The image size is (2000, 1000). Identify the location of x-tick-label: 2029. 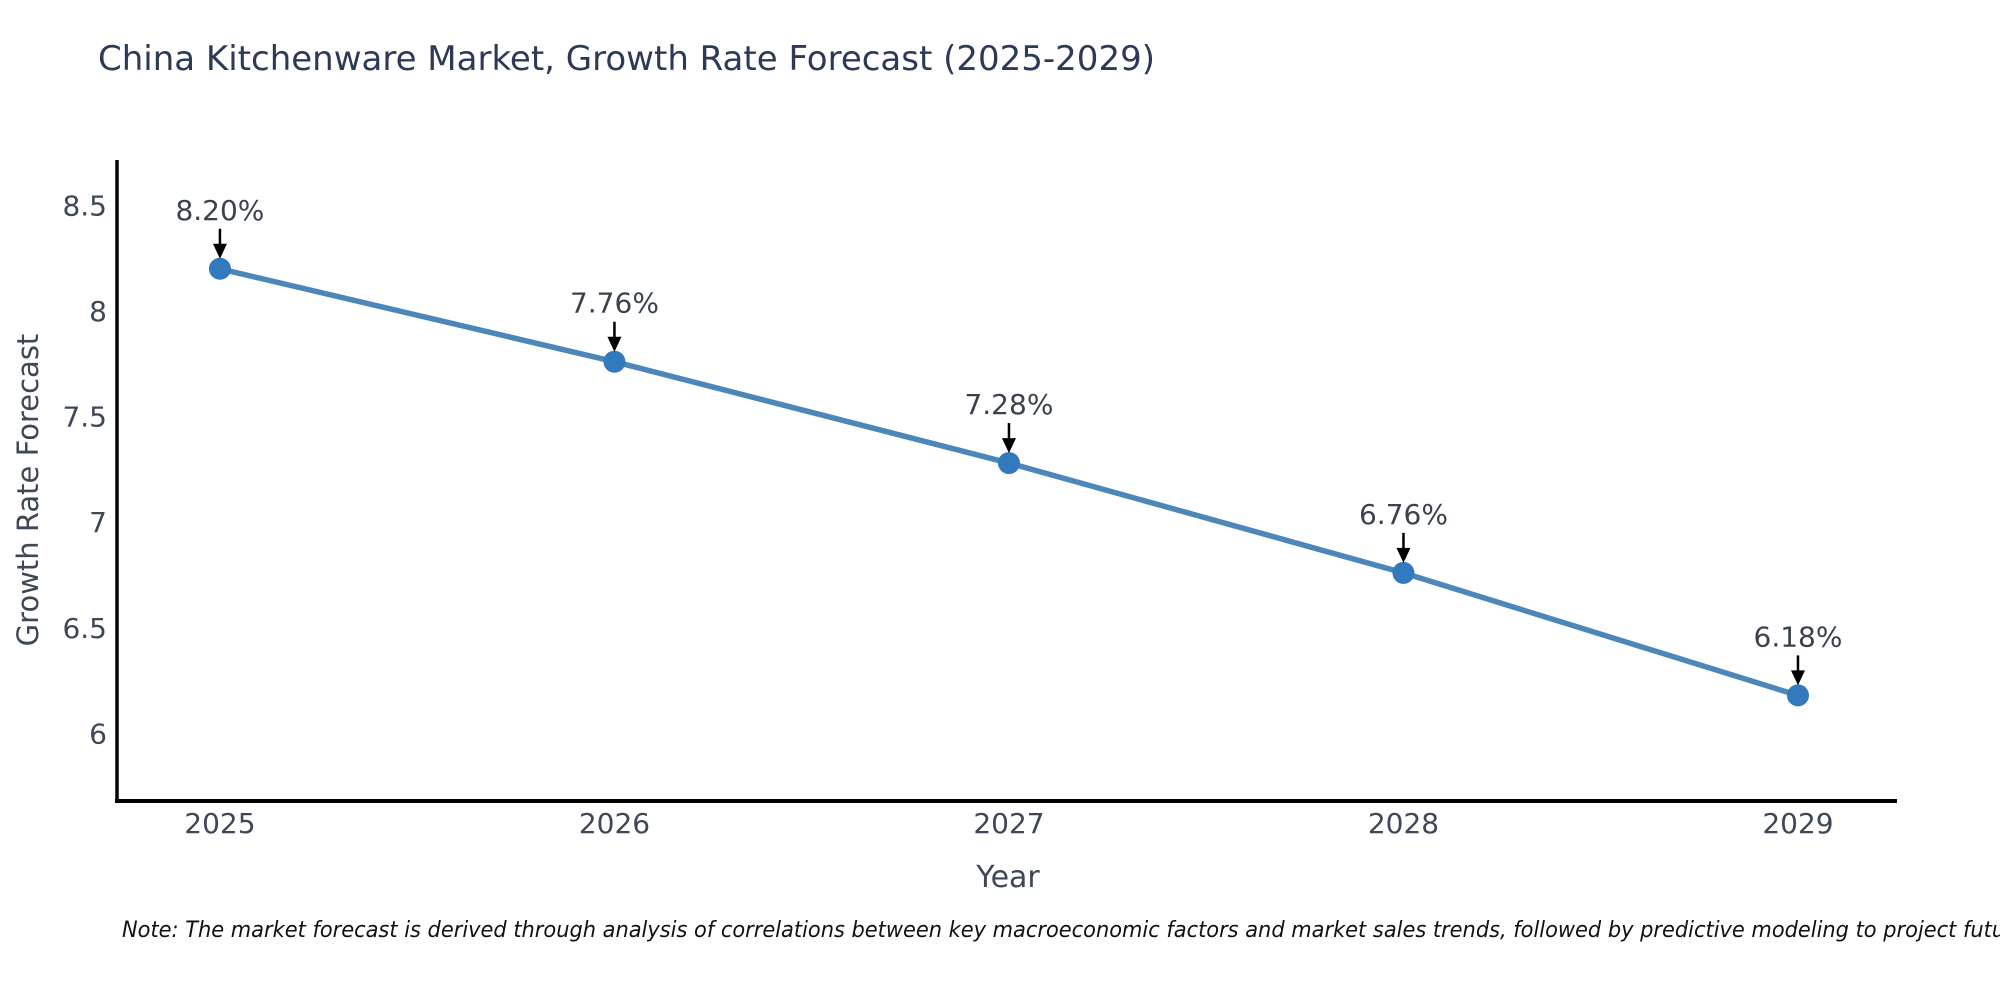
(1797, 823).